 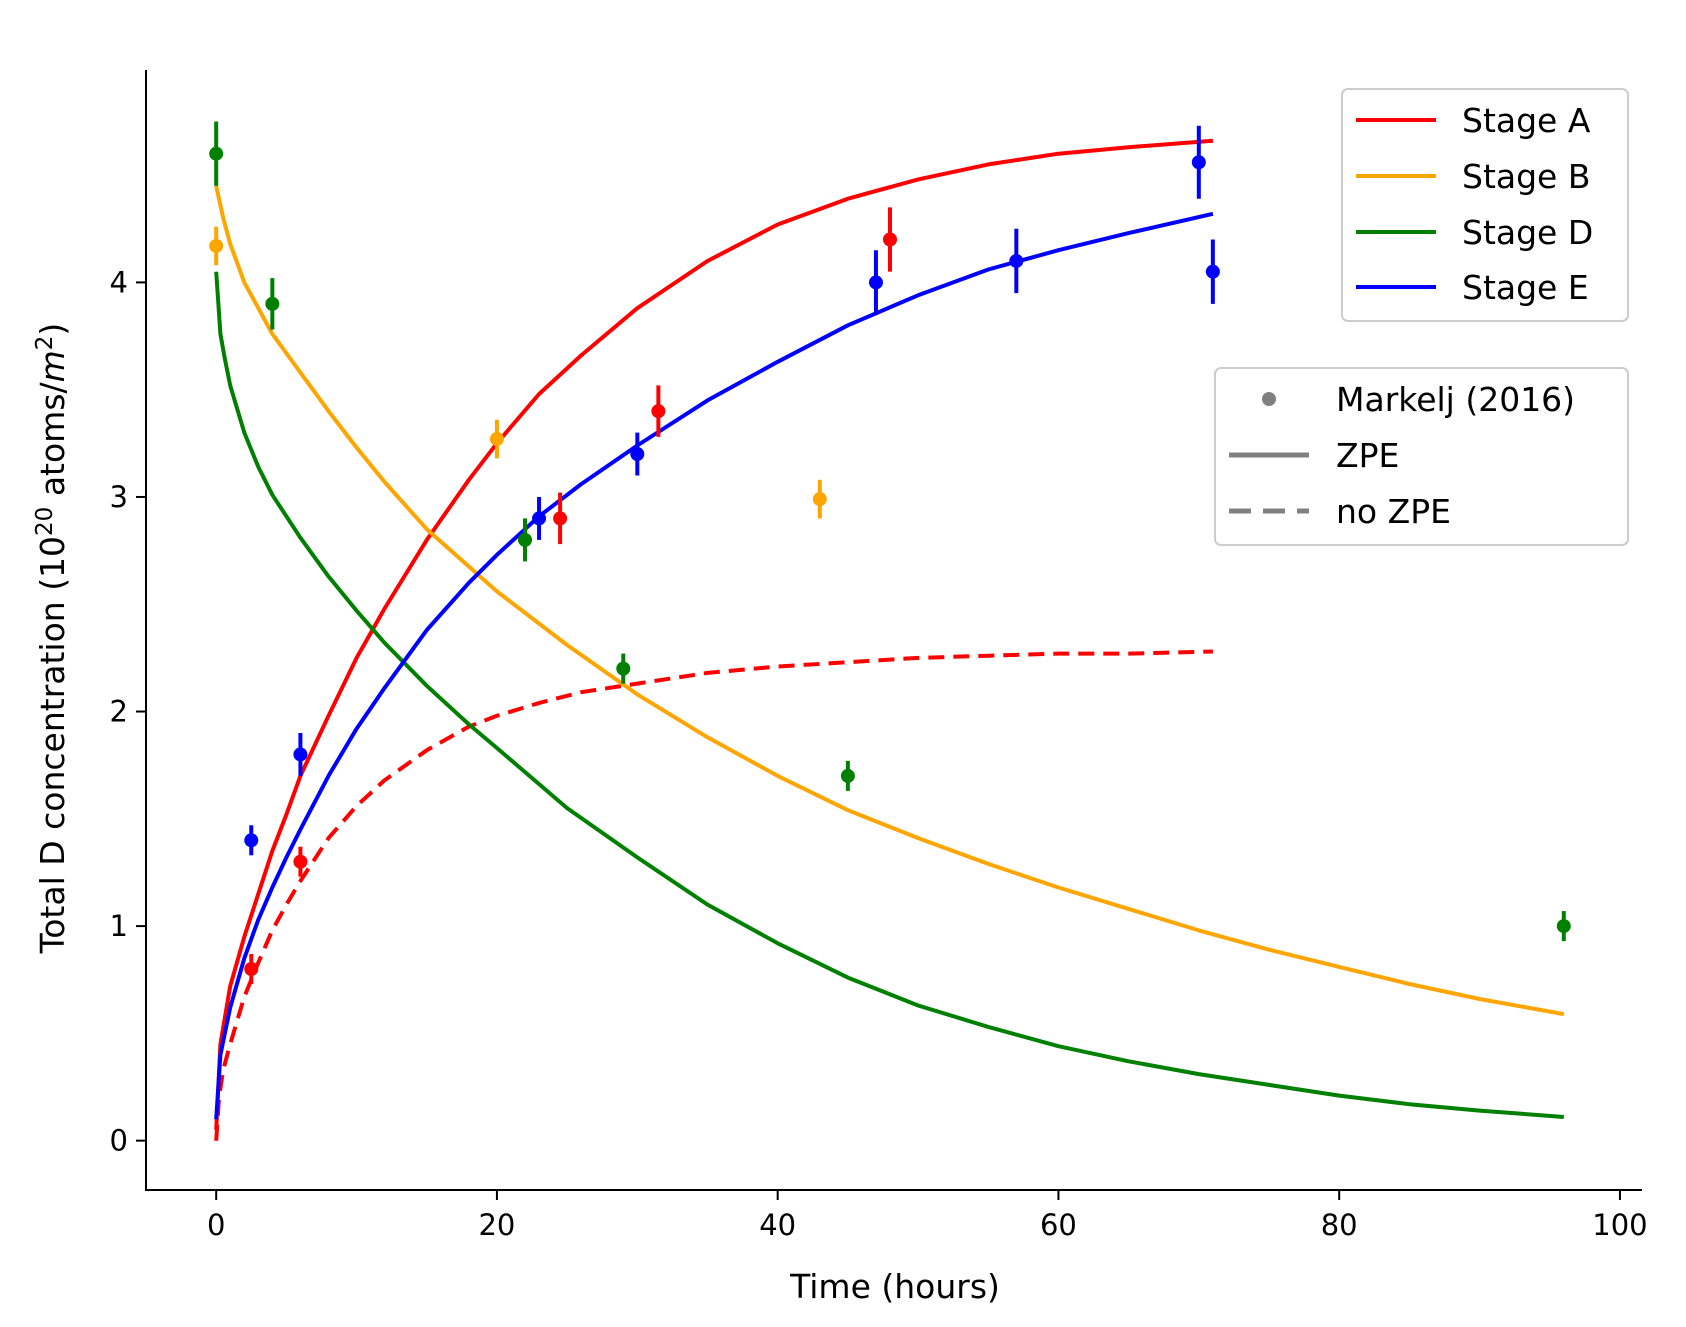 What do you see at coordinates (52, 745) in the screenshot?
I see `y-axis-label-main: Total D concentration (10` at bounding box center [52, 745].